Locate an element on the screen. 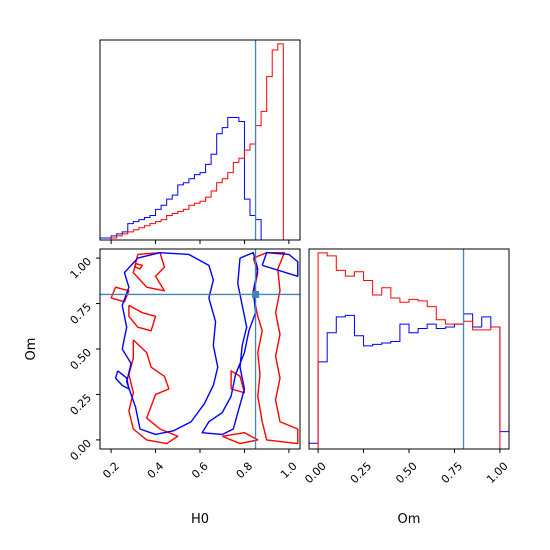  h0-histogram-series-blue is located at coordinates (183, 178).